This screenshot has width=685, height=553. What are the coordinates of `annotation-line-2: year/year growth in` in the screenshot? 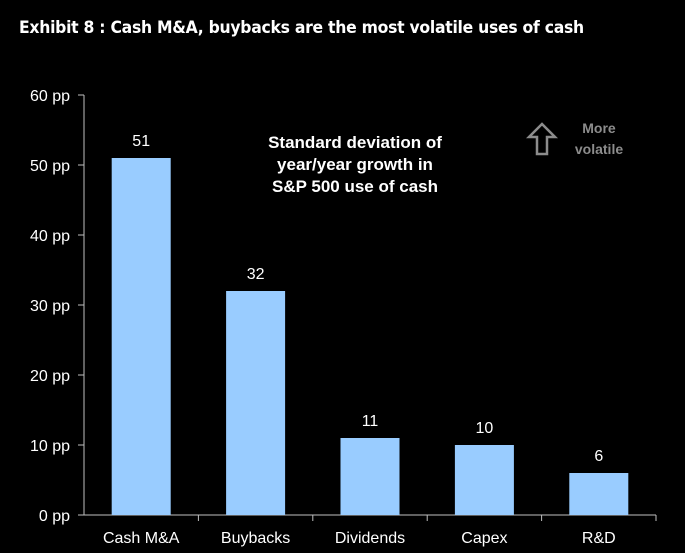 It's located at (355, 164).